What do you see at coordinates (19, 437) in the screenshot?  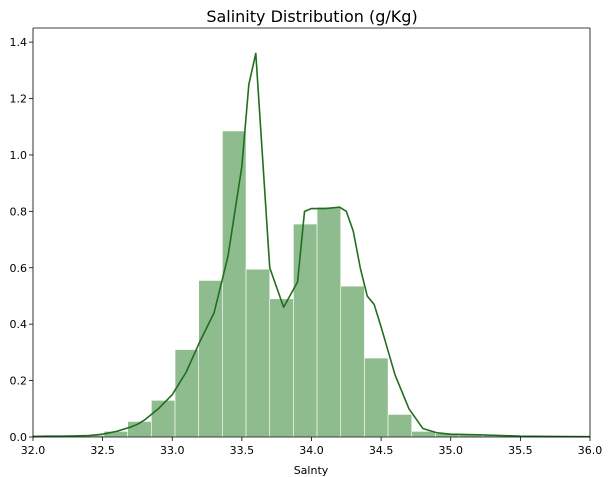 I see `y-tick-label: 0.0` at bounding box center [19, 437].